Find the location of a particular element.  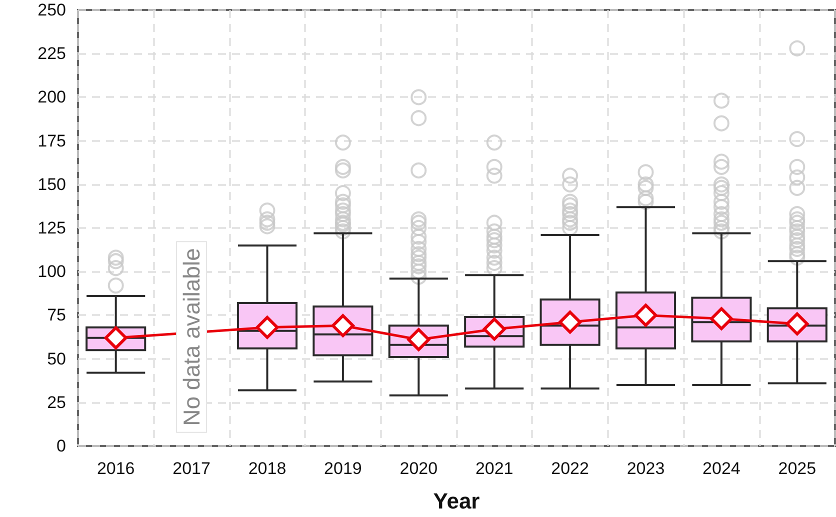

x-tick-label: 2023 is located at coordinates (645, 468).